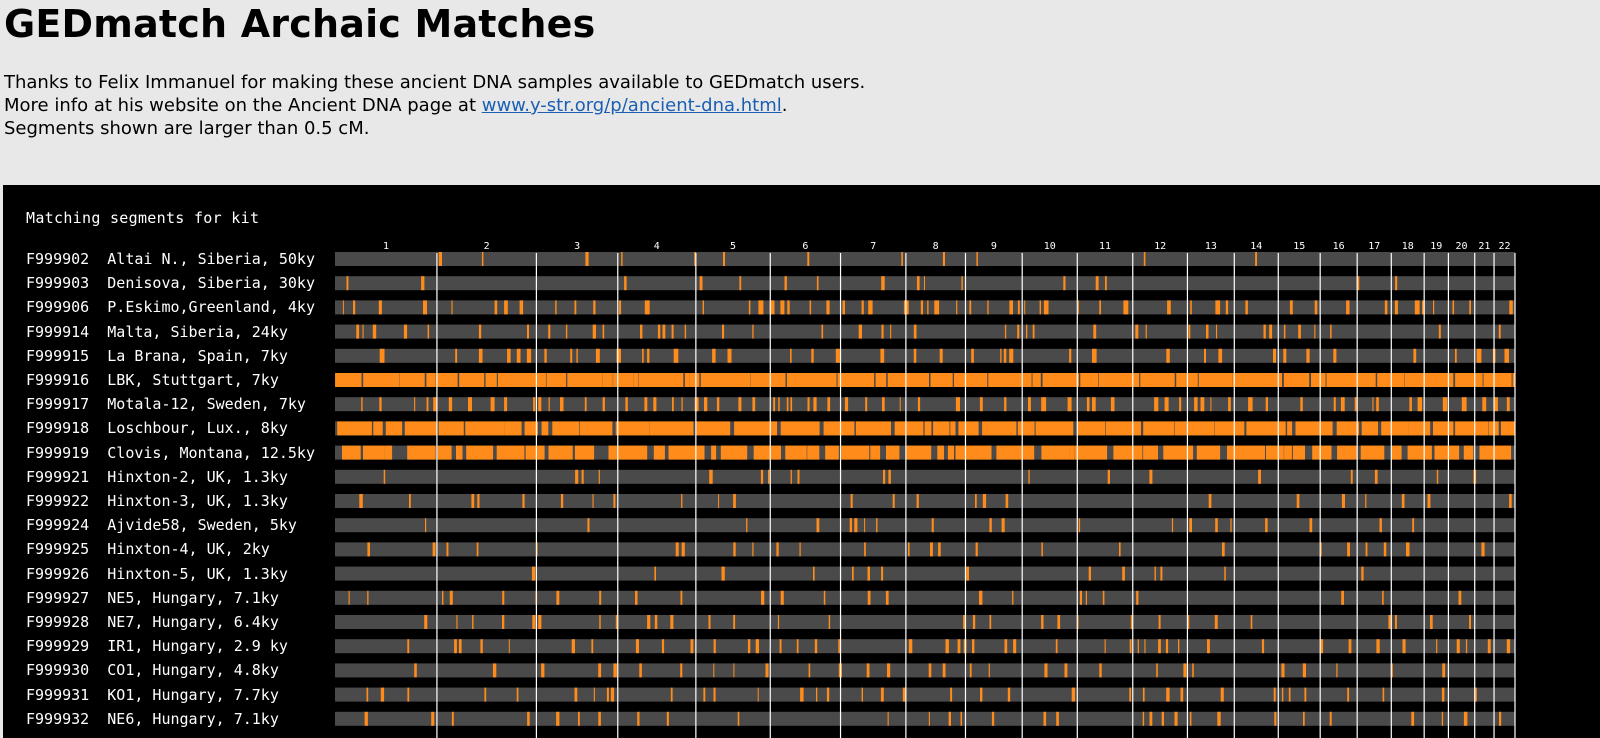 The width and height of the screenshot is (1600, 738). What do you see at coordinates (152, 598) in the screenshot?
I see `kit-row-label: F999927 NE5, Hungary, 7.1ky` at bounding box center [152, 598].